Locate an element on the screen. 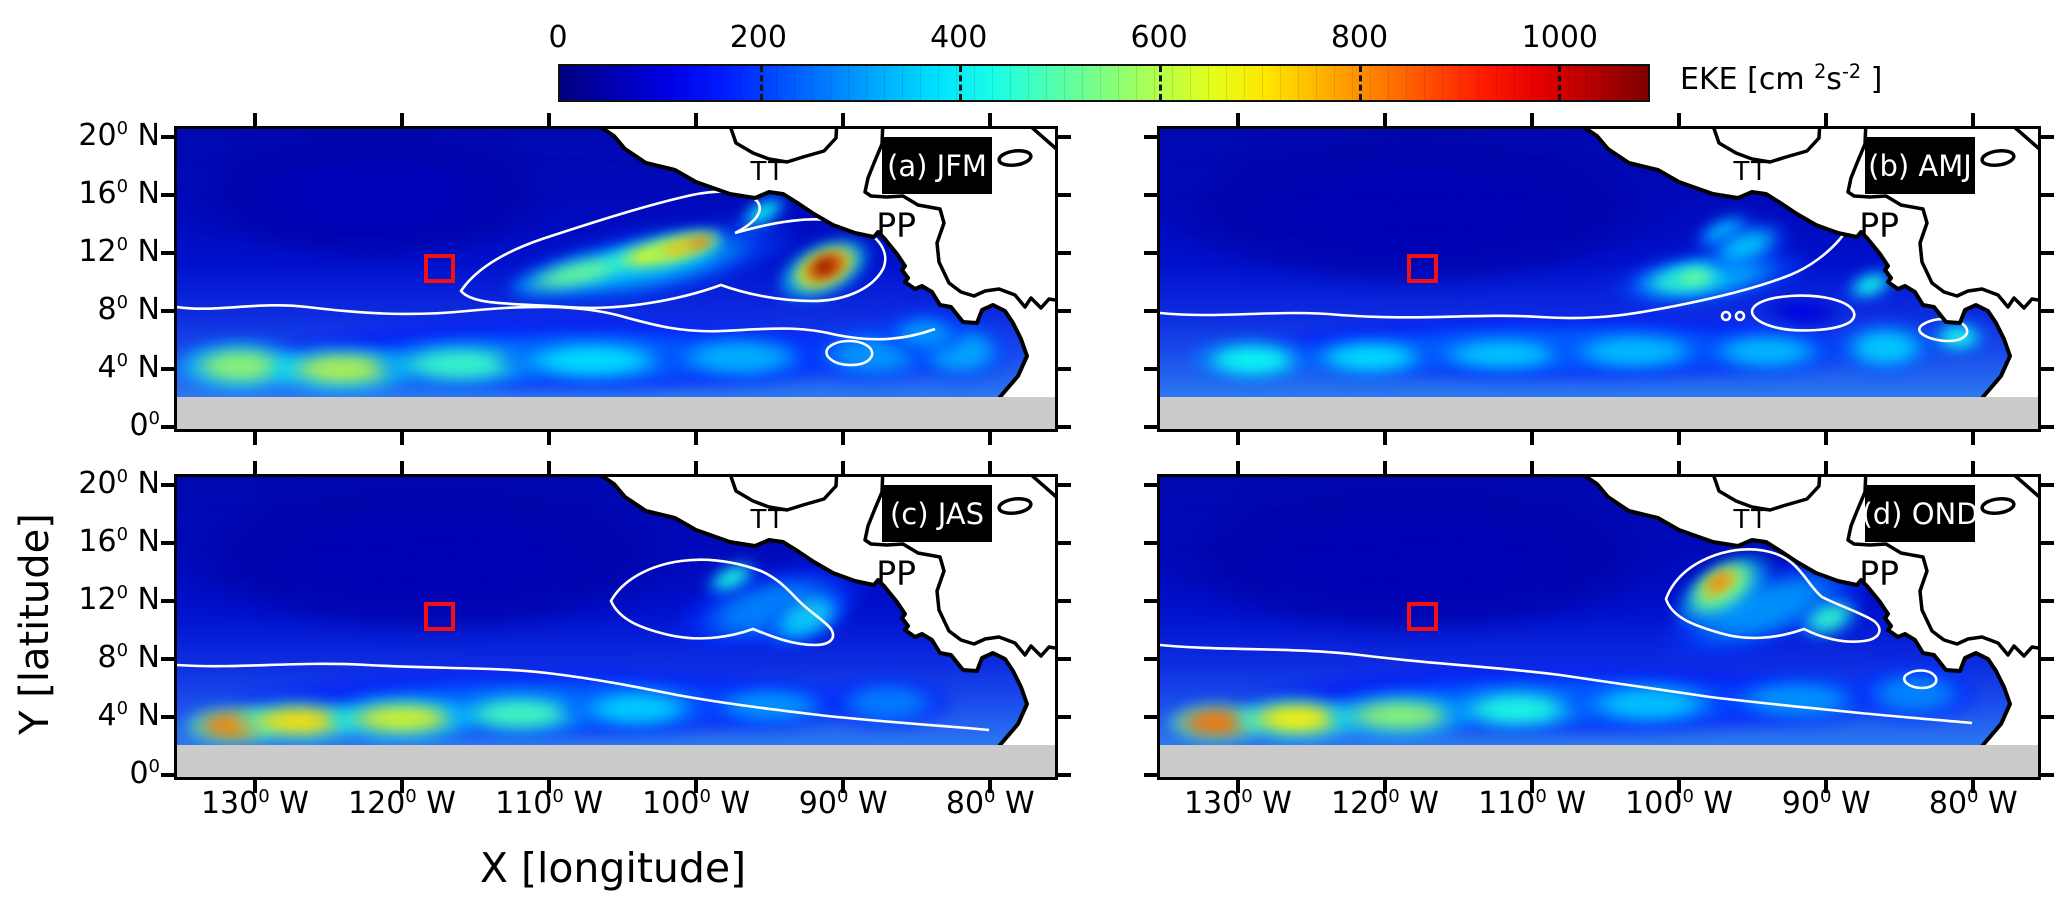 The width and height of the screenshot is (2068, 915). panel-label-a: (a) JFM is located at coordinates (937, 165).